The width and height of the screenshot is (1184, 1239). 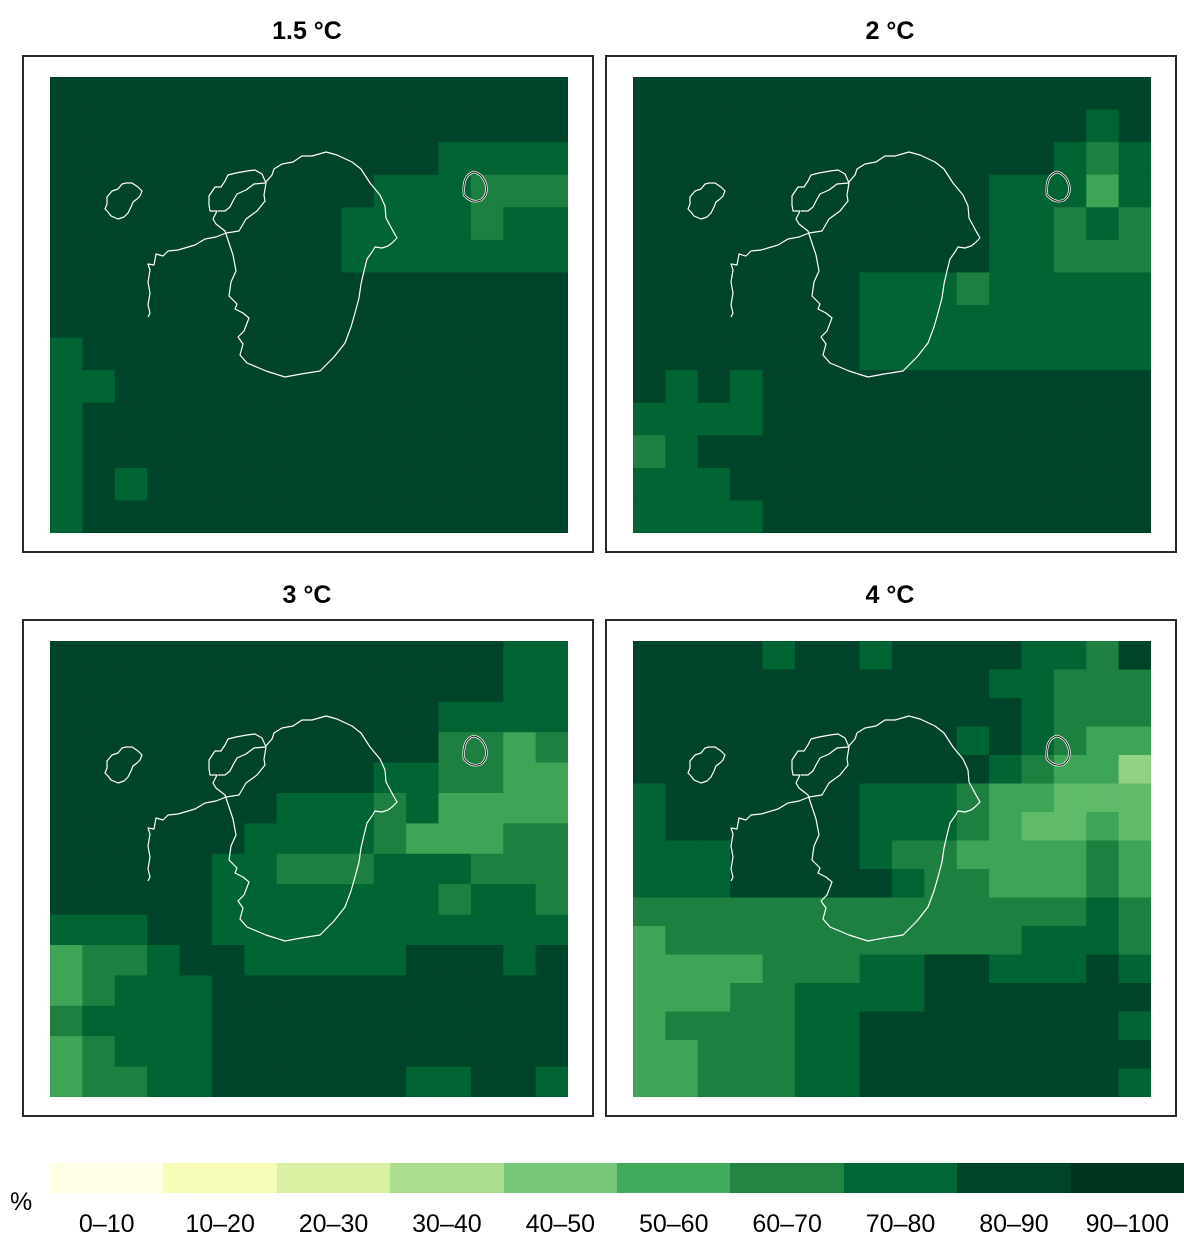 I want to click on panel-title-3c: 3 °C, so click(x=307, y=595).